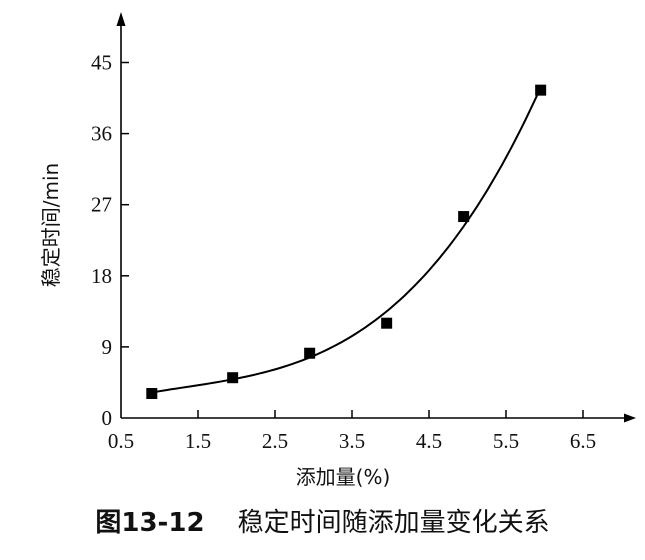 The height and width of the screenshot is (560, 645). I want to click on x-tick-label: 3.5, so click(352, 441).